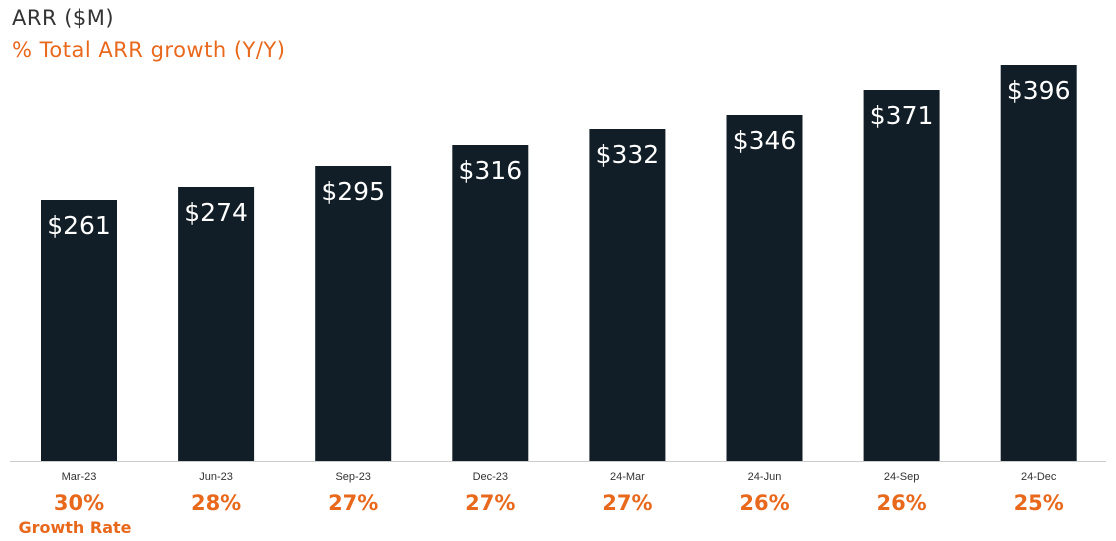 The height and width of the screenshot is (541, 1116). I want to click on x-tick-label: Jun-23, so click(216, 477).